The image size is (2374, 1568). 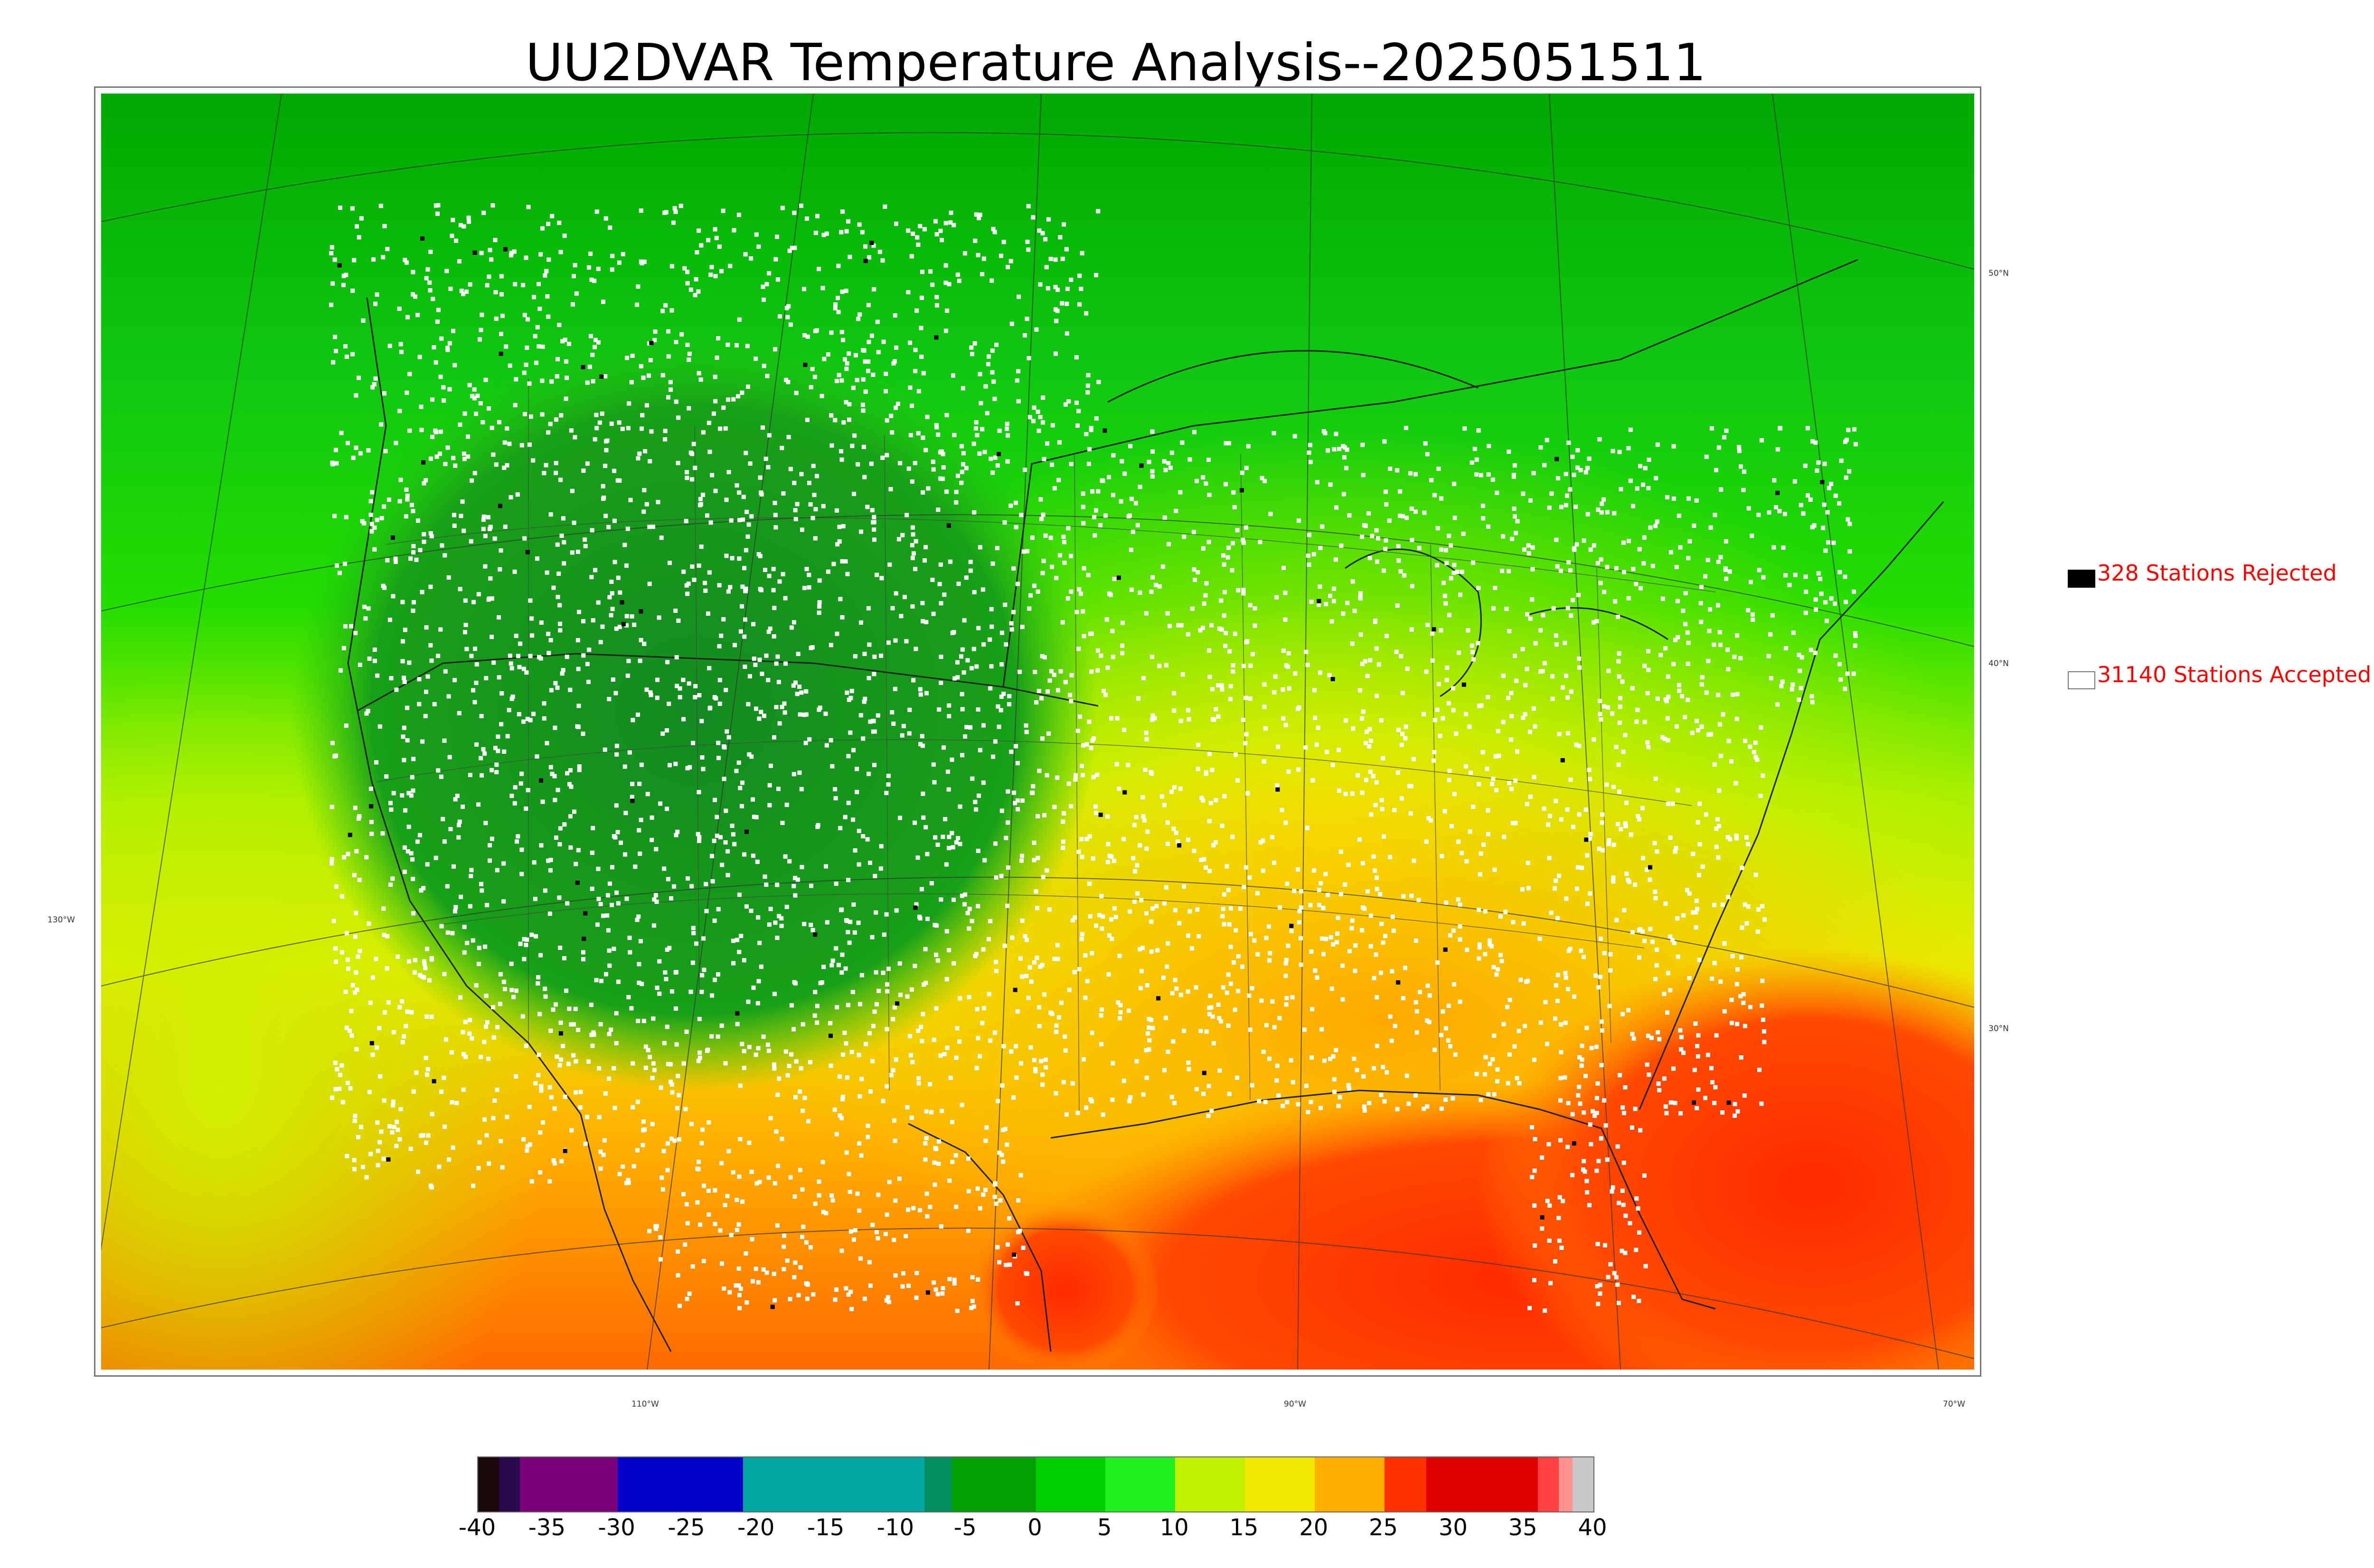 What do you see at coordinates (1383, 1528) in the screenshot?
I see `colorbar-tick-label: 25` at bounding box center [1383, 1528].